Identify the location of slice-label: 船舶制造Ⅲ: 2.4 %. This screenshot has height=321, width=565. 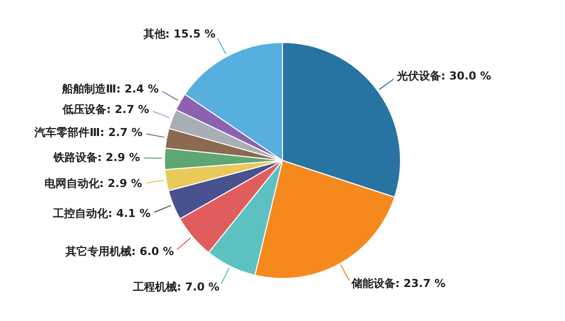
(109, 89).